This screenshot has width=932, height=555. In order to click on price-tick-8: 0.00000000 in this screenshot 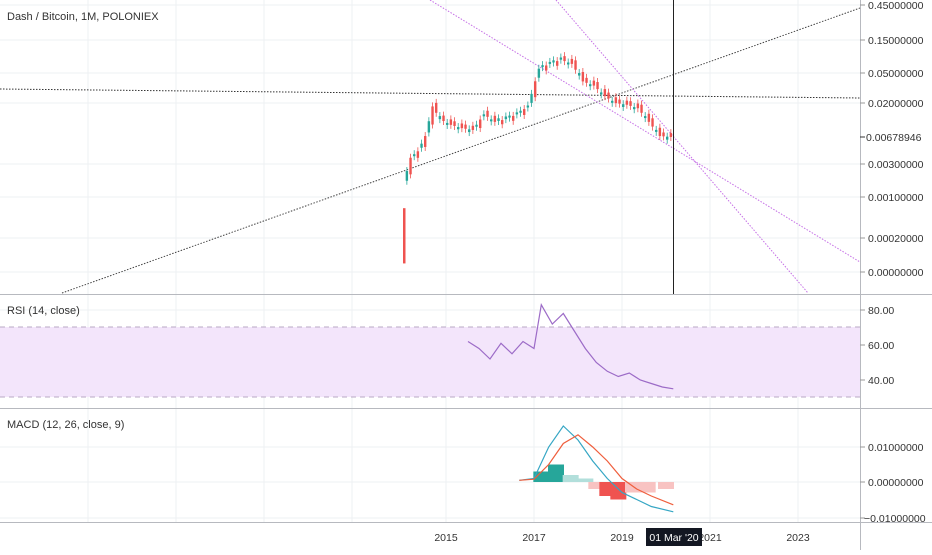, I will do `click(896, 273)`.